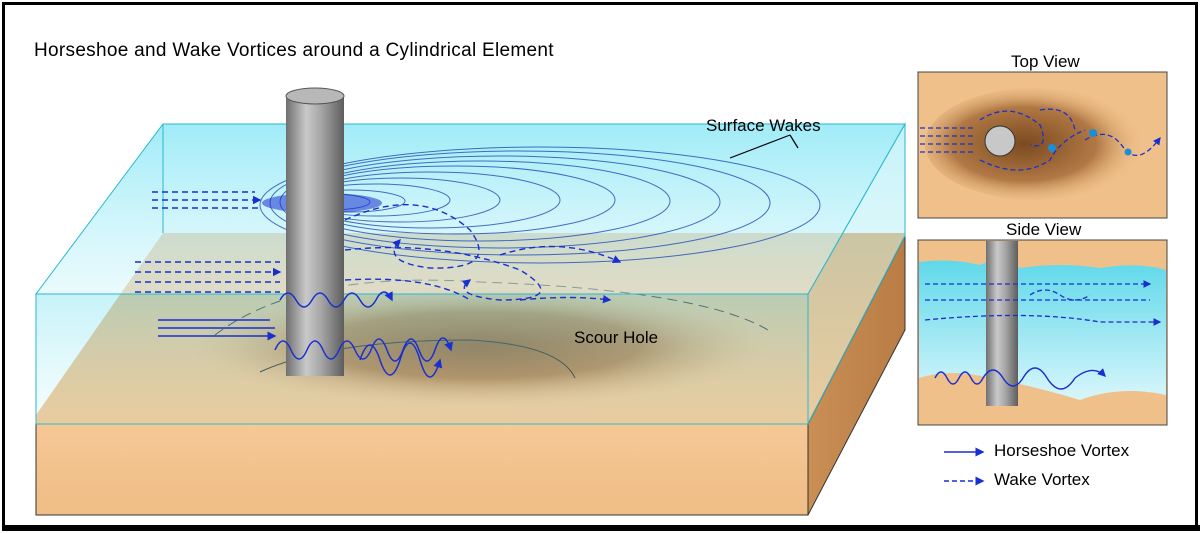  What do you see at coordinates (964, 466) in the screenshot?
I see `legend` at bounding box center [964, 466].